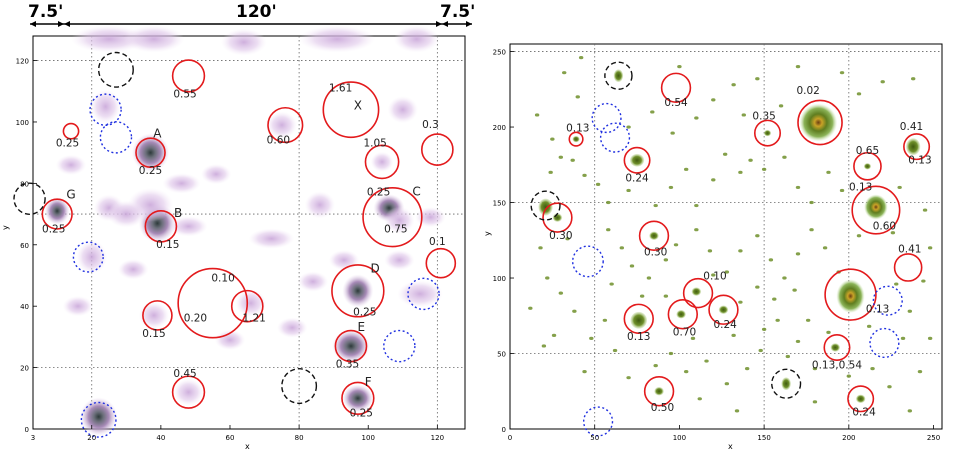  I want to click on left-margin-label: 7.5', so click(45, 12).